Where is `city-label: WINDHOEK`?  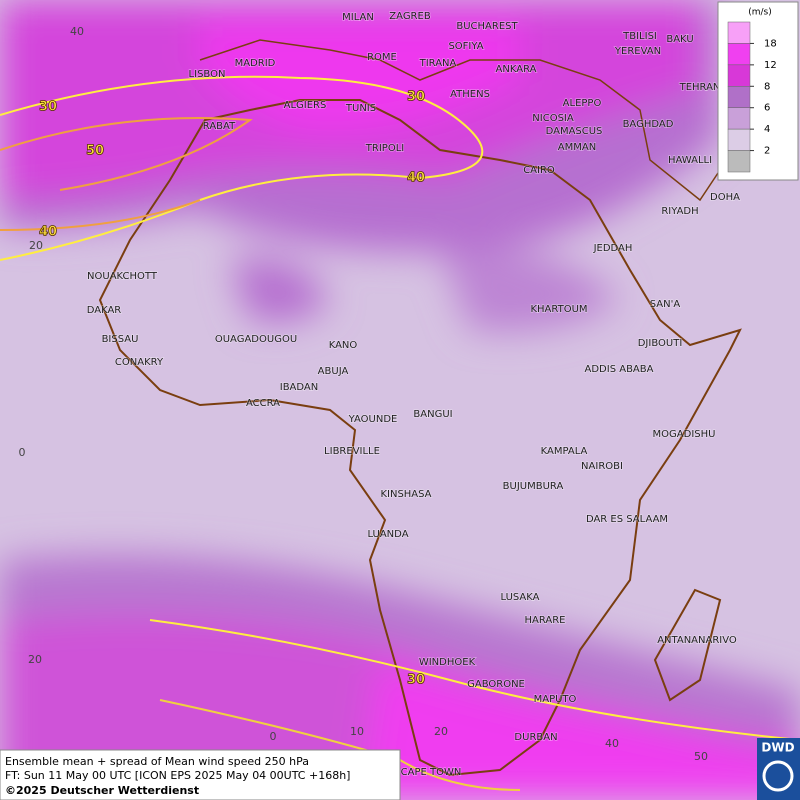 city-label: WINDHOEK is located at coordinates (447, 662).